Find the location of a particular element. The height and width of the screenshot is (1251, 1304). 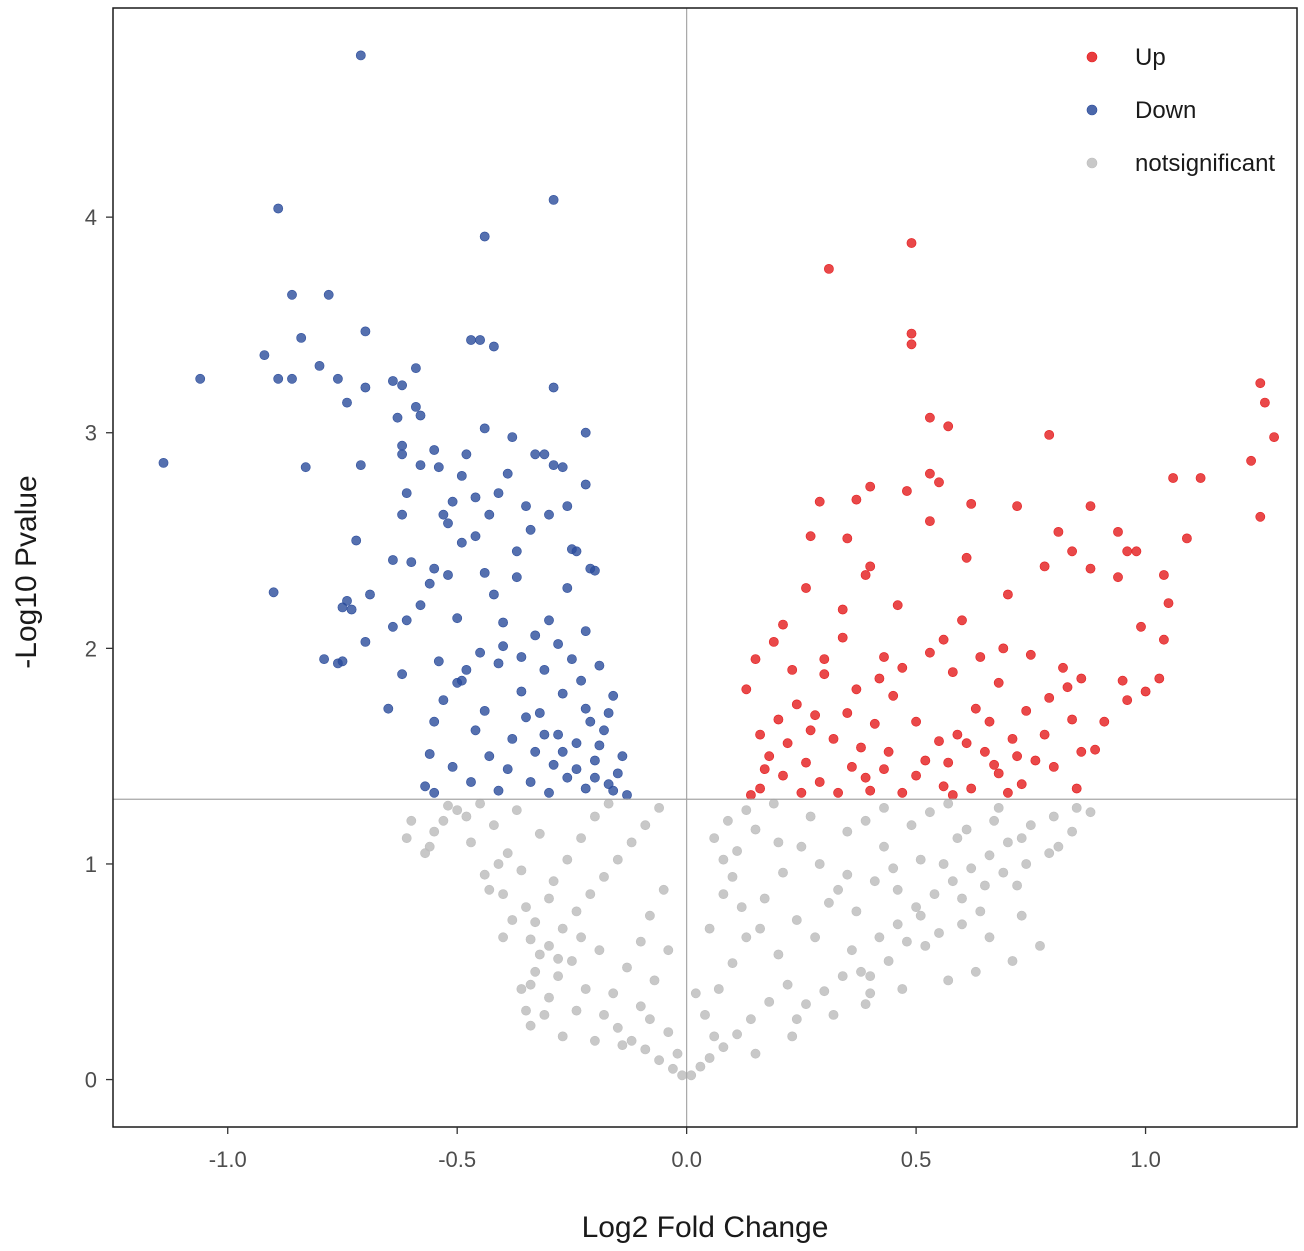

legend-label-up: Up is located at coordinates (1150, 57).